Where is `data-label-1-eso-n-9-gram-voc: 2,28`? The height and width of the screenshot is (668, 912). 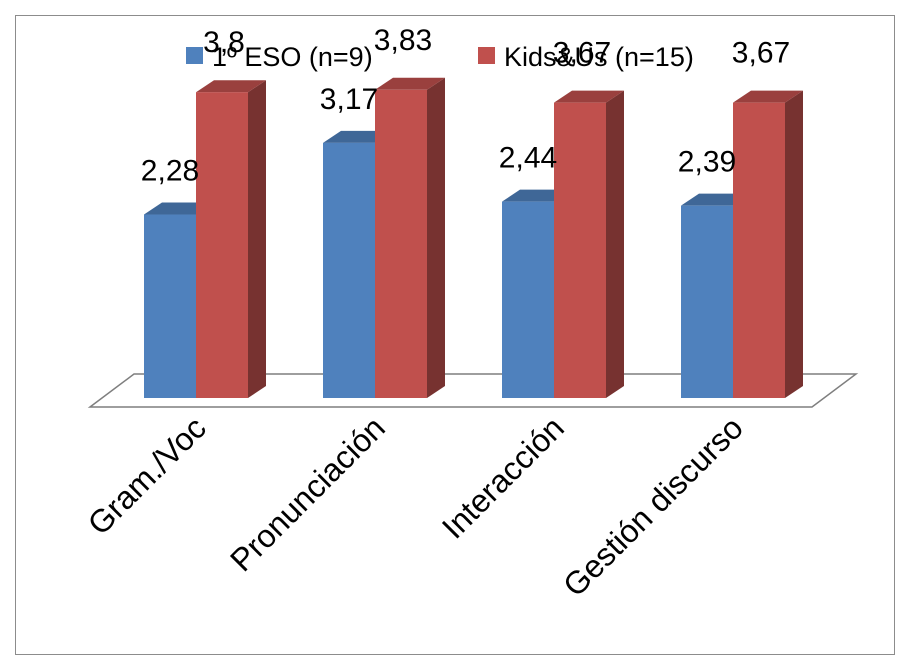
data-label-1-eso-n-9-gram-voc: 2,28 is located at coordinates (170, 171).